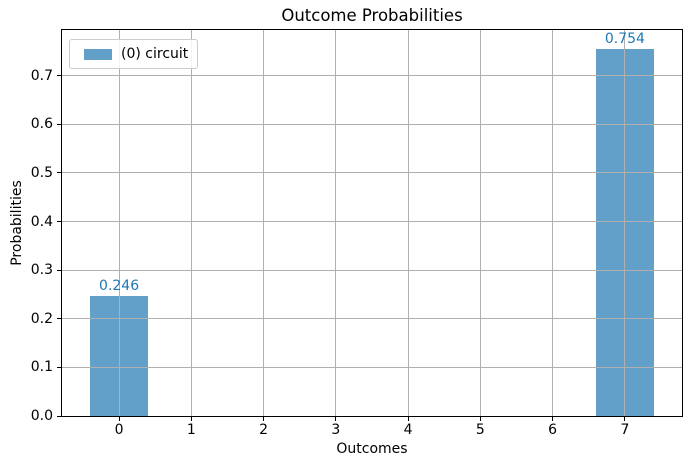 Image resolution: width=691 pixels, height=470 pixels. I want to click on bar-value-label: 0.246, so click(119, 286).